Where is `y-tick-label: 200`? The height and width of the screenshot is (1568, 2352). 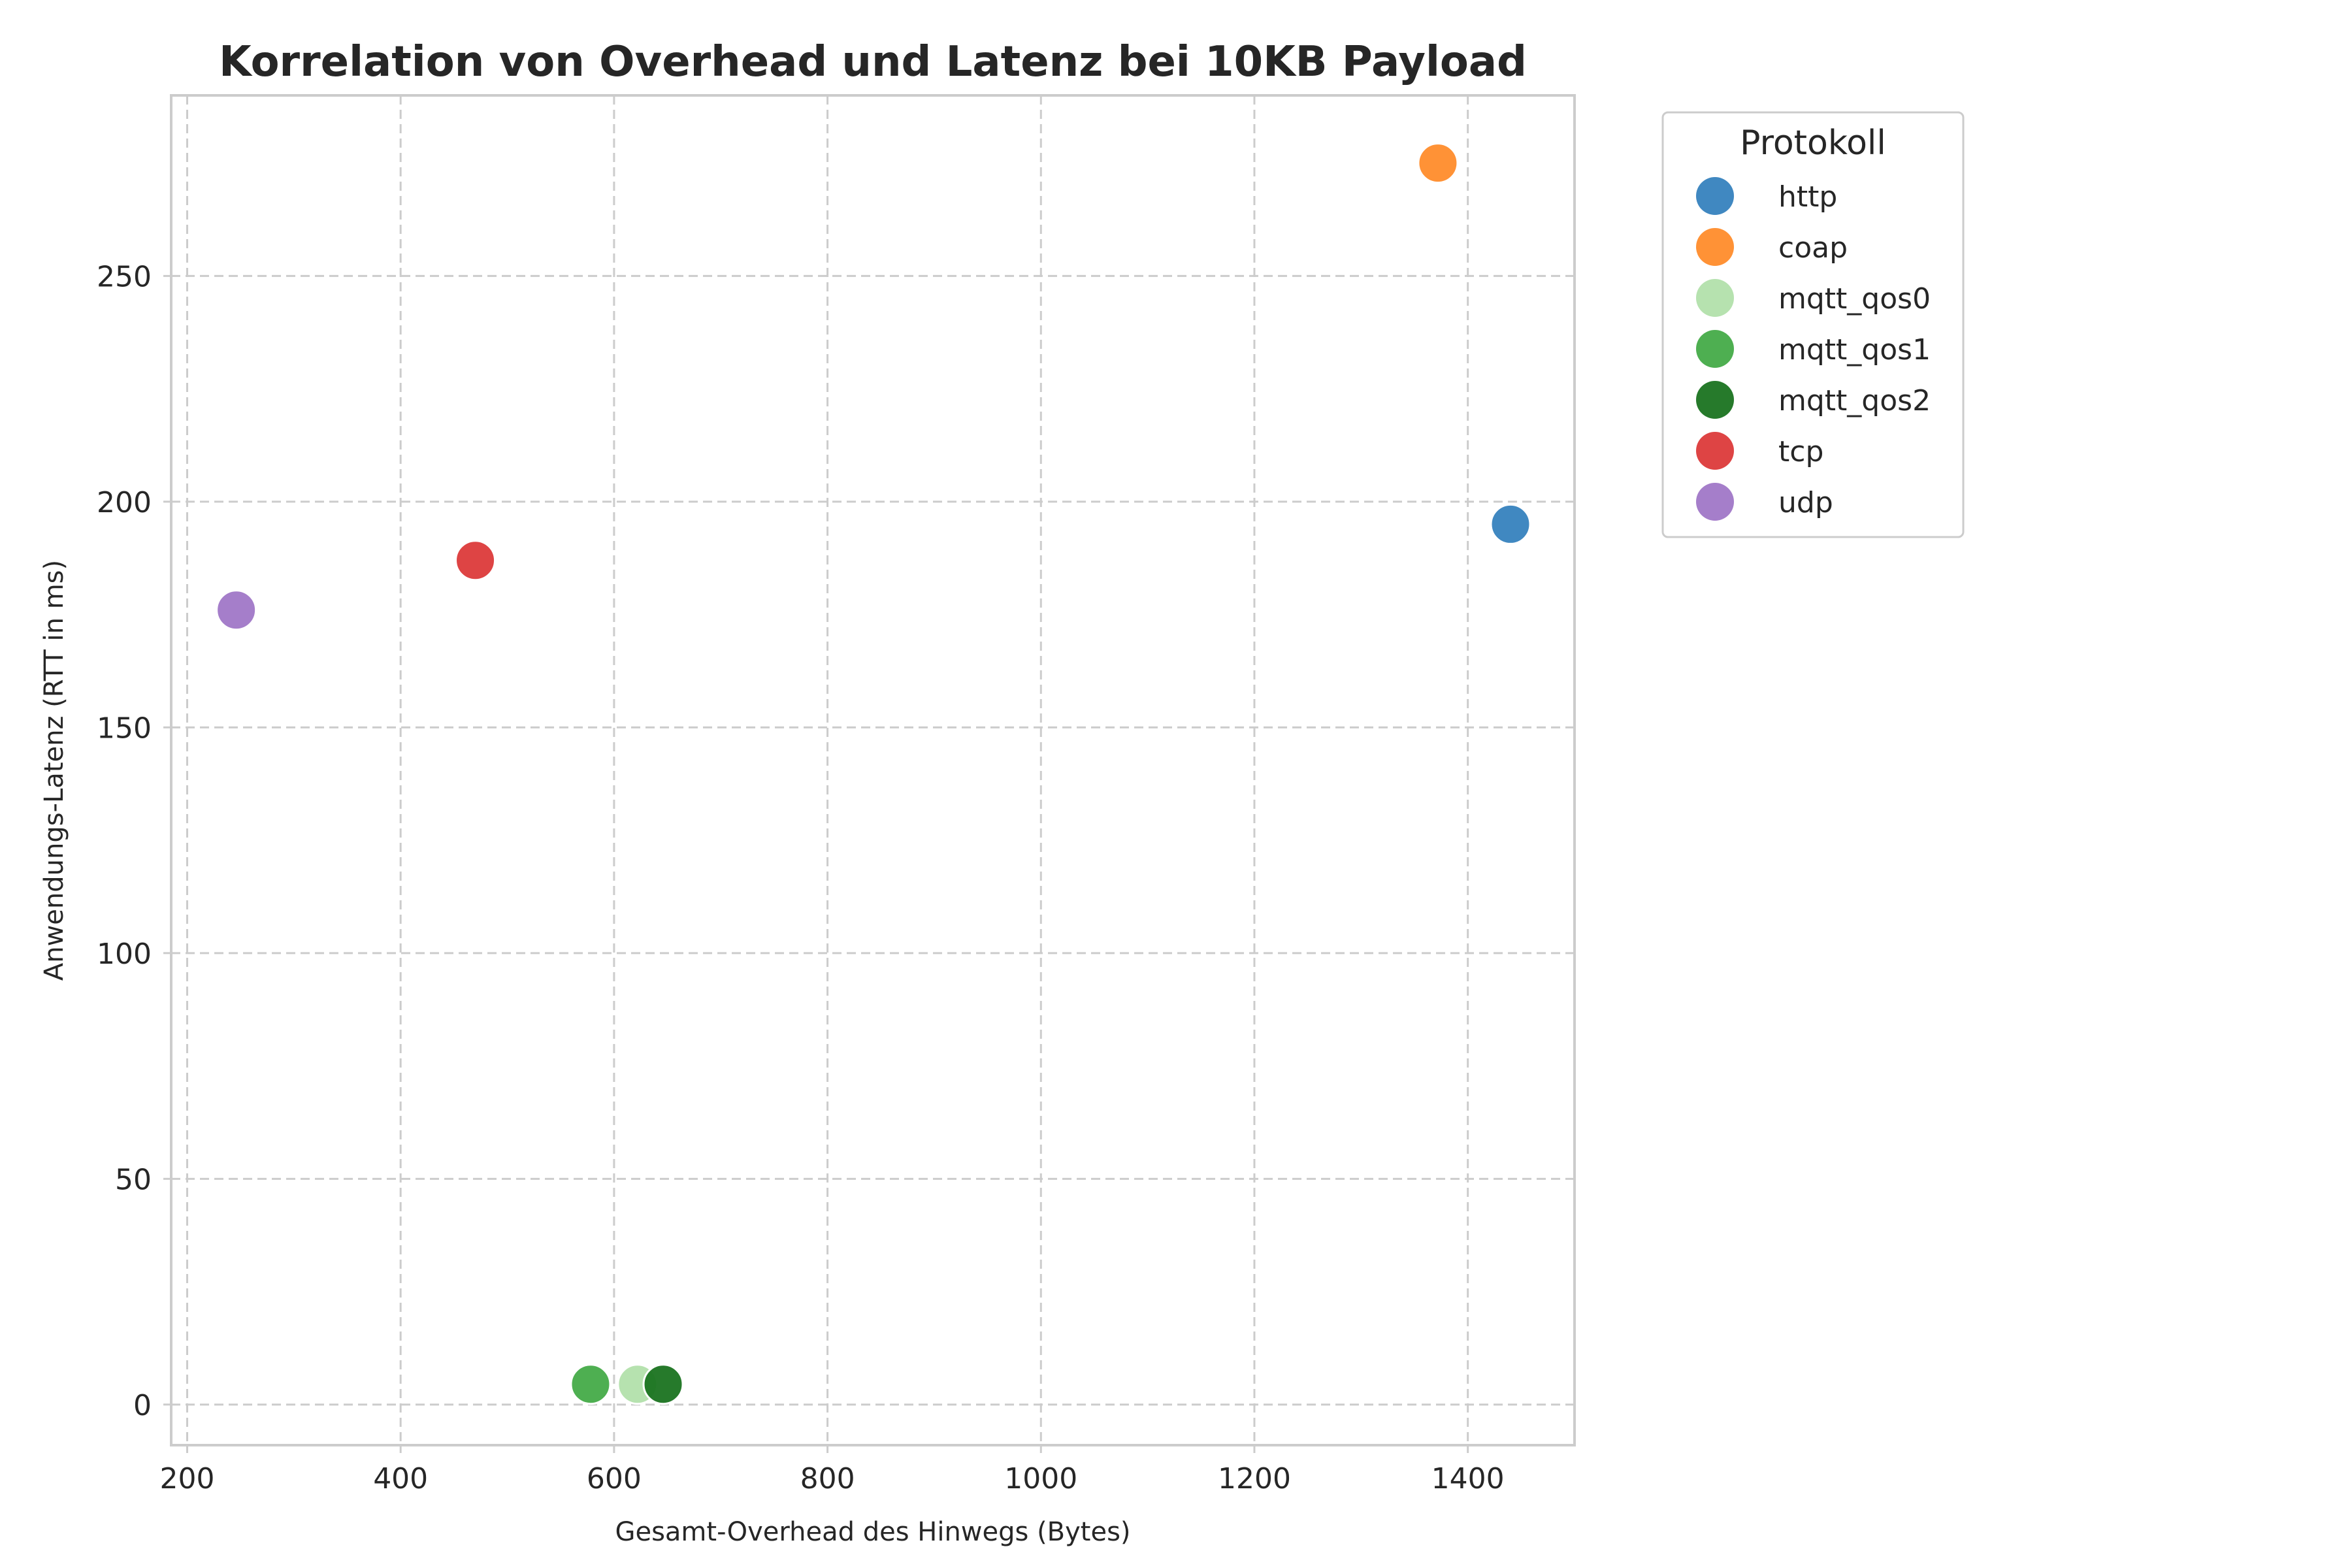 y-tick-label: 200 is located at coordinates (124, 502).